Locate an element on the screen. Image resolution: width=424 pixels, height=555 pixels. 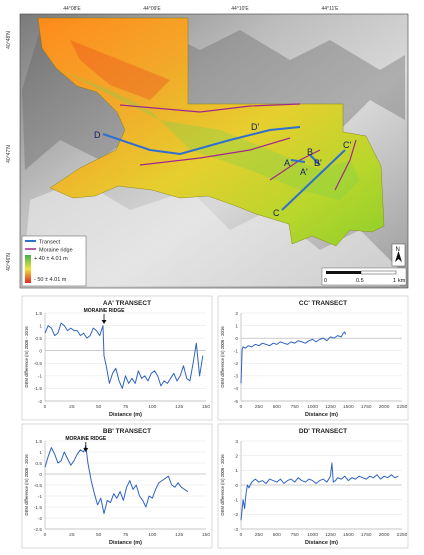
scale-bar: 0 0.5 1 km is located at coordinates (364, 276).